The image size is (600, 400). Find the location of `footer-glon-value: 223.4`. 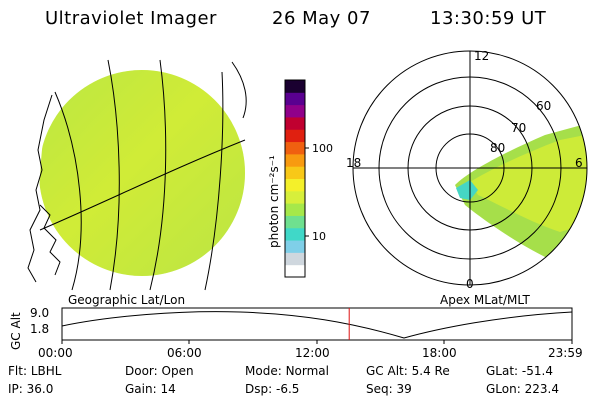

footer-glon-value: 223.4 is located at coordinates (541, 389).